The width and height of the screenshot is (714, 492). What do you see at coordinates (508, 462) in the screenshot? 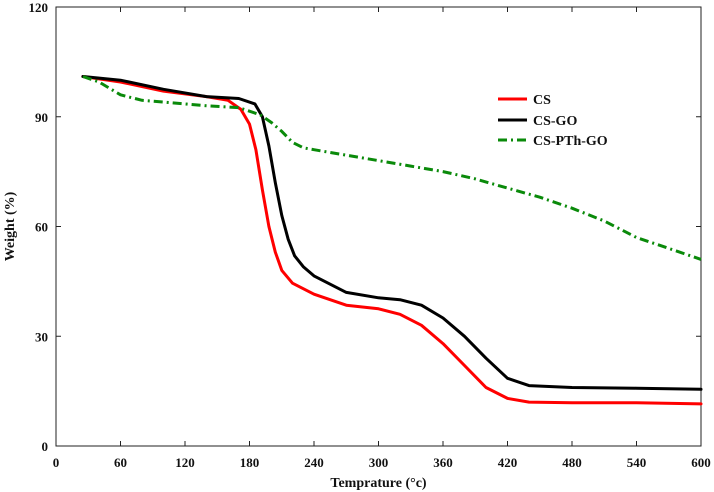
I see `x-tick-label: 420` at bounding box center [508, 462].